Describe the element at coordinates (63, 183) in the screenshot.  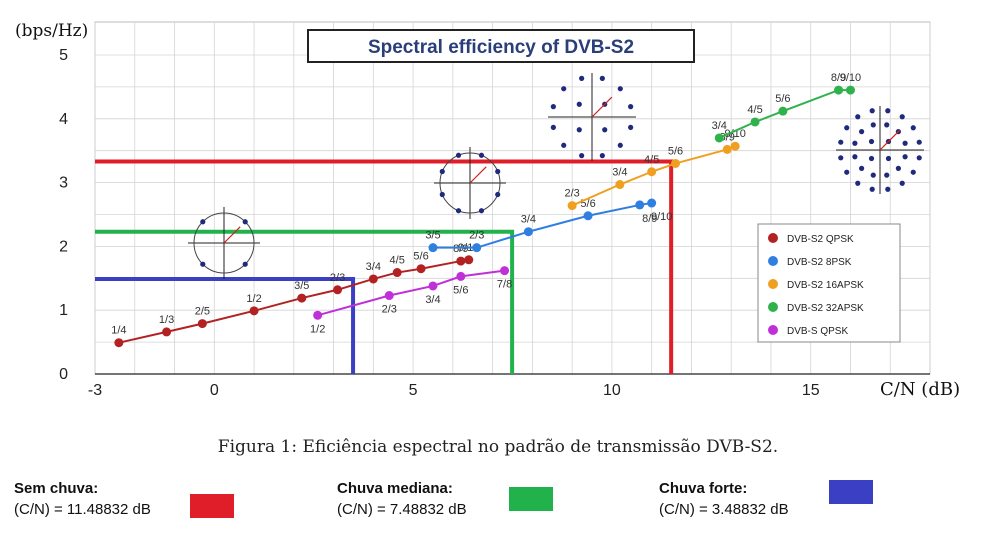
I see `y-tick-label: 3` at that location.